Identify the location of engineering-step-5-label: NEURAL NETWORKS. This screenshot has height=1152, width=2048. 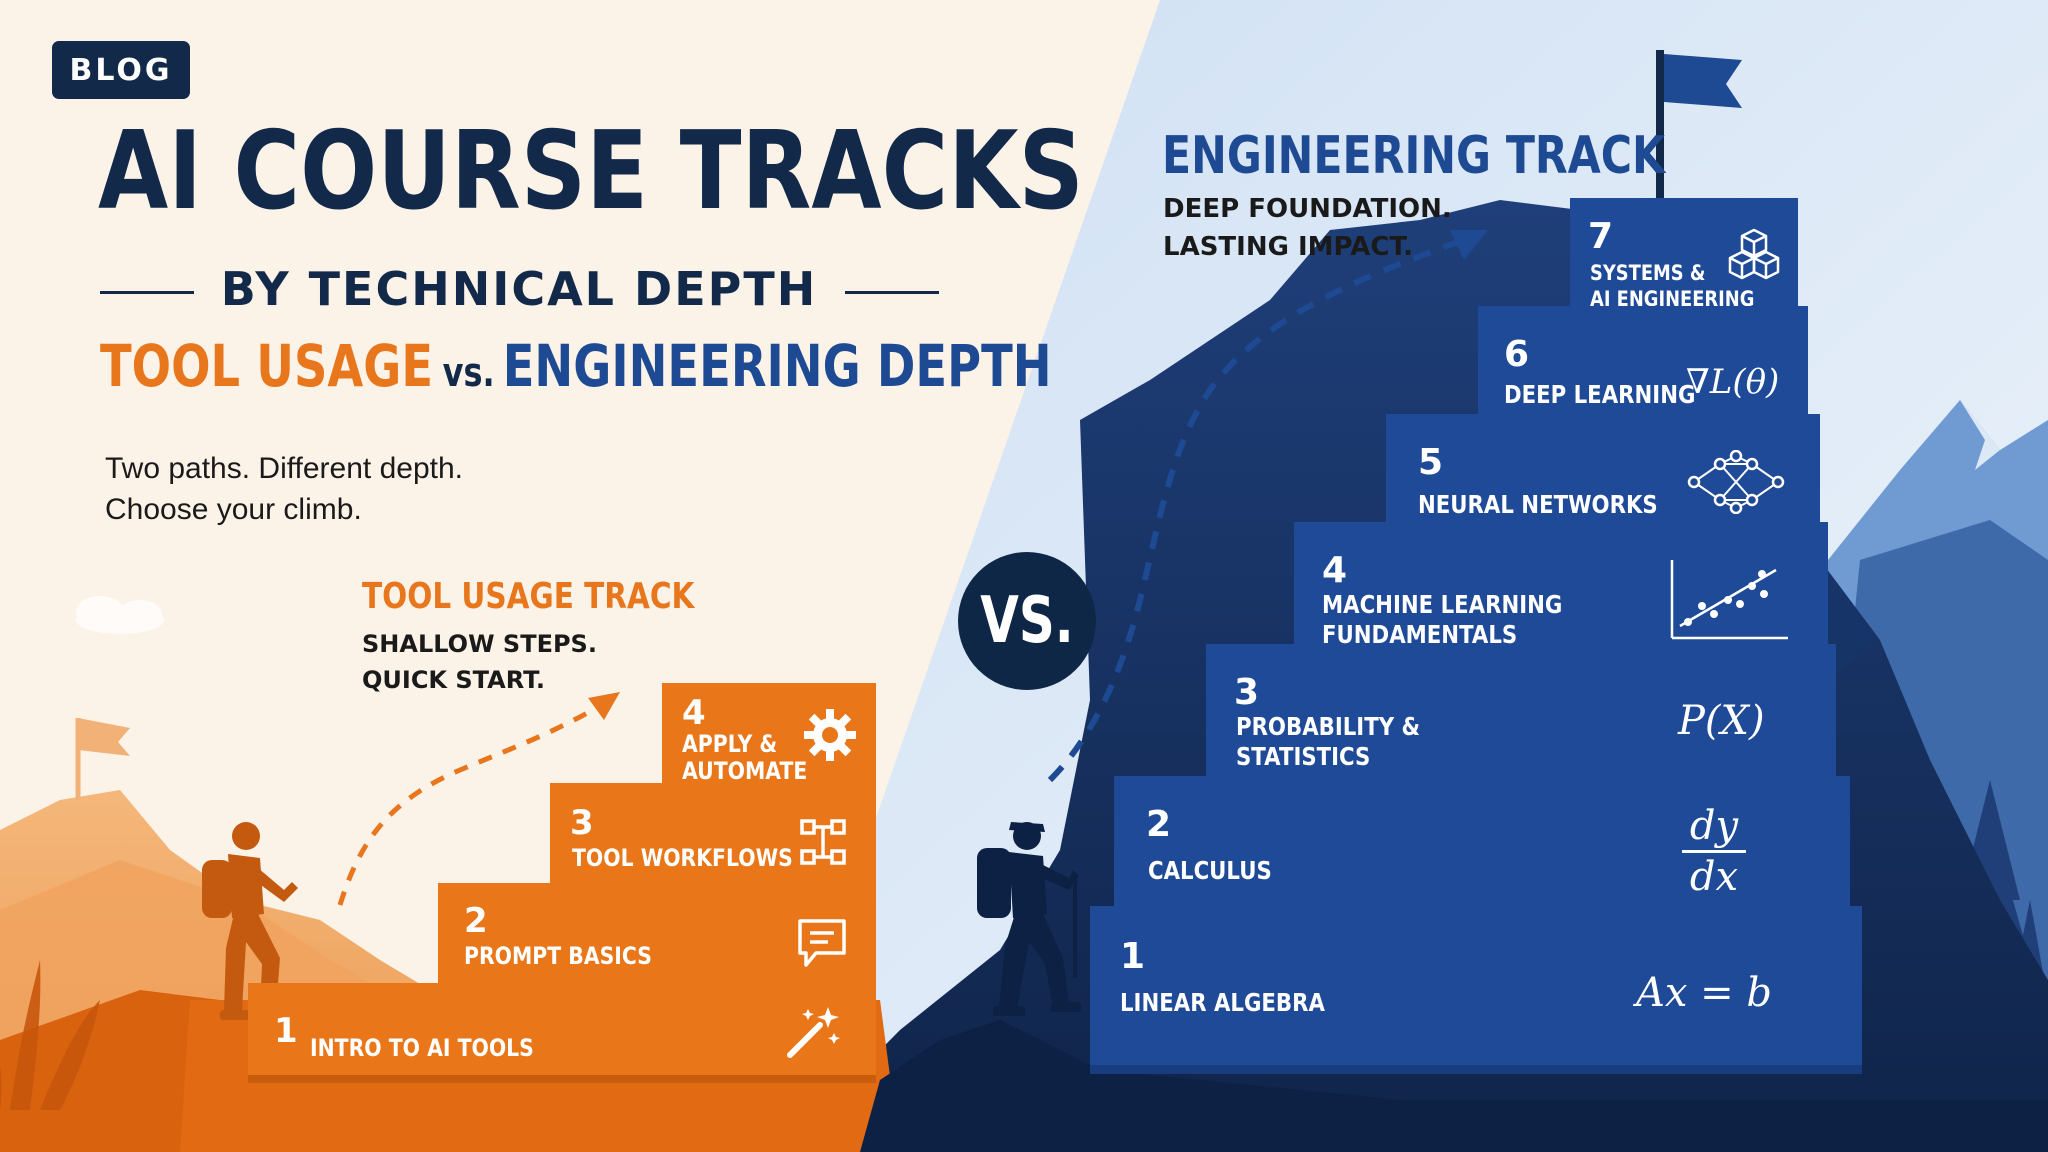
(1538, 504).